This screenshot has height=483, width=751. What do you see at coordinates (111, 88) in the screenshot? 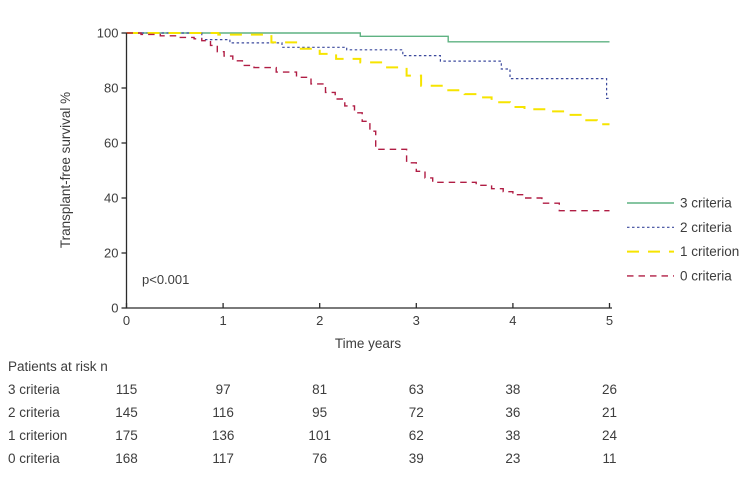
I see `y-tick-label: 80` at bounding box center [111, 88].